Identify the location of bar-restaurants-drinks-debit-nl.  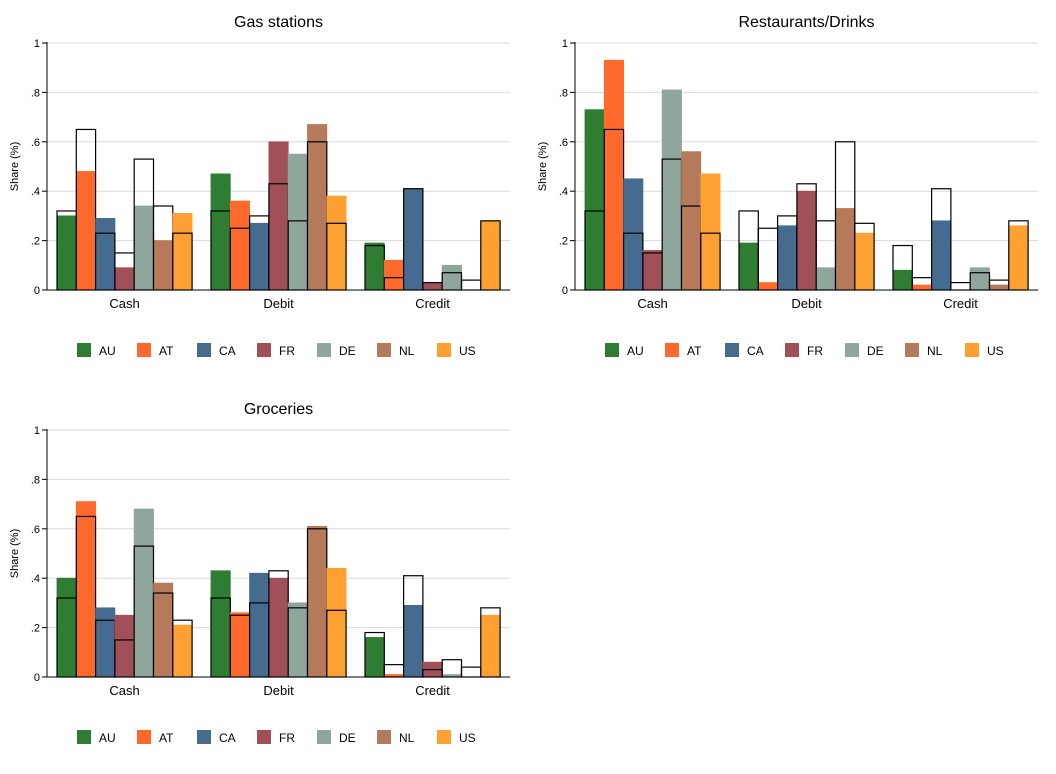
(845, 249).